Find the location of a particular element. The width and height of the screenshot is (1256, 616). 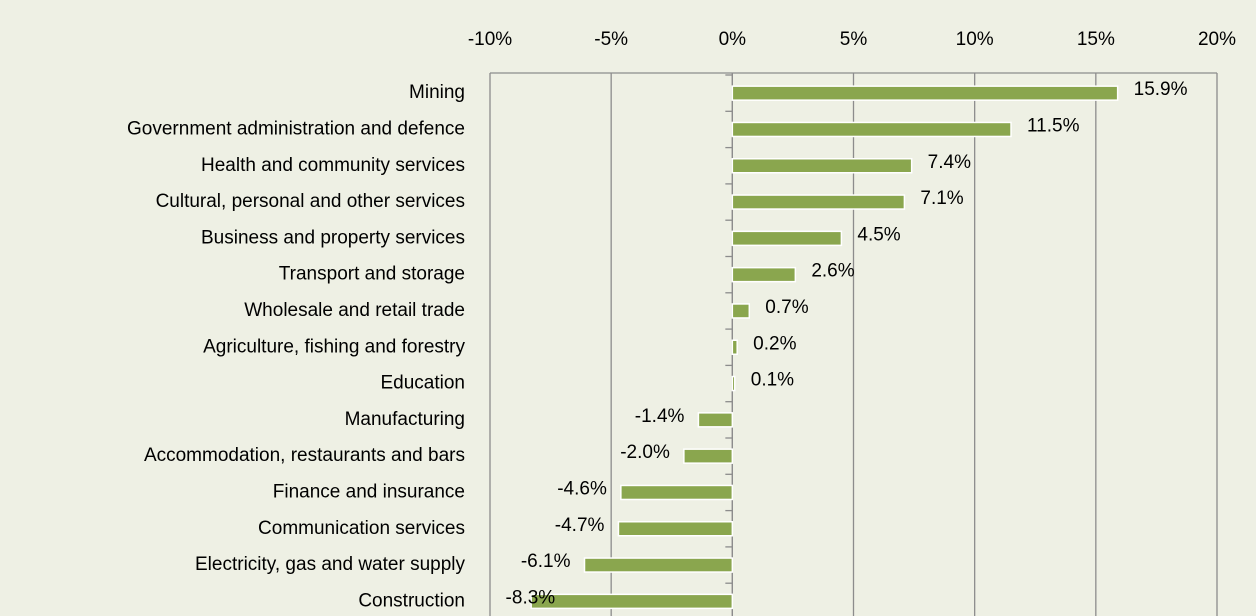

y-tick-label: Finance and insurance is located at coordinates (369, 491).